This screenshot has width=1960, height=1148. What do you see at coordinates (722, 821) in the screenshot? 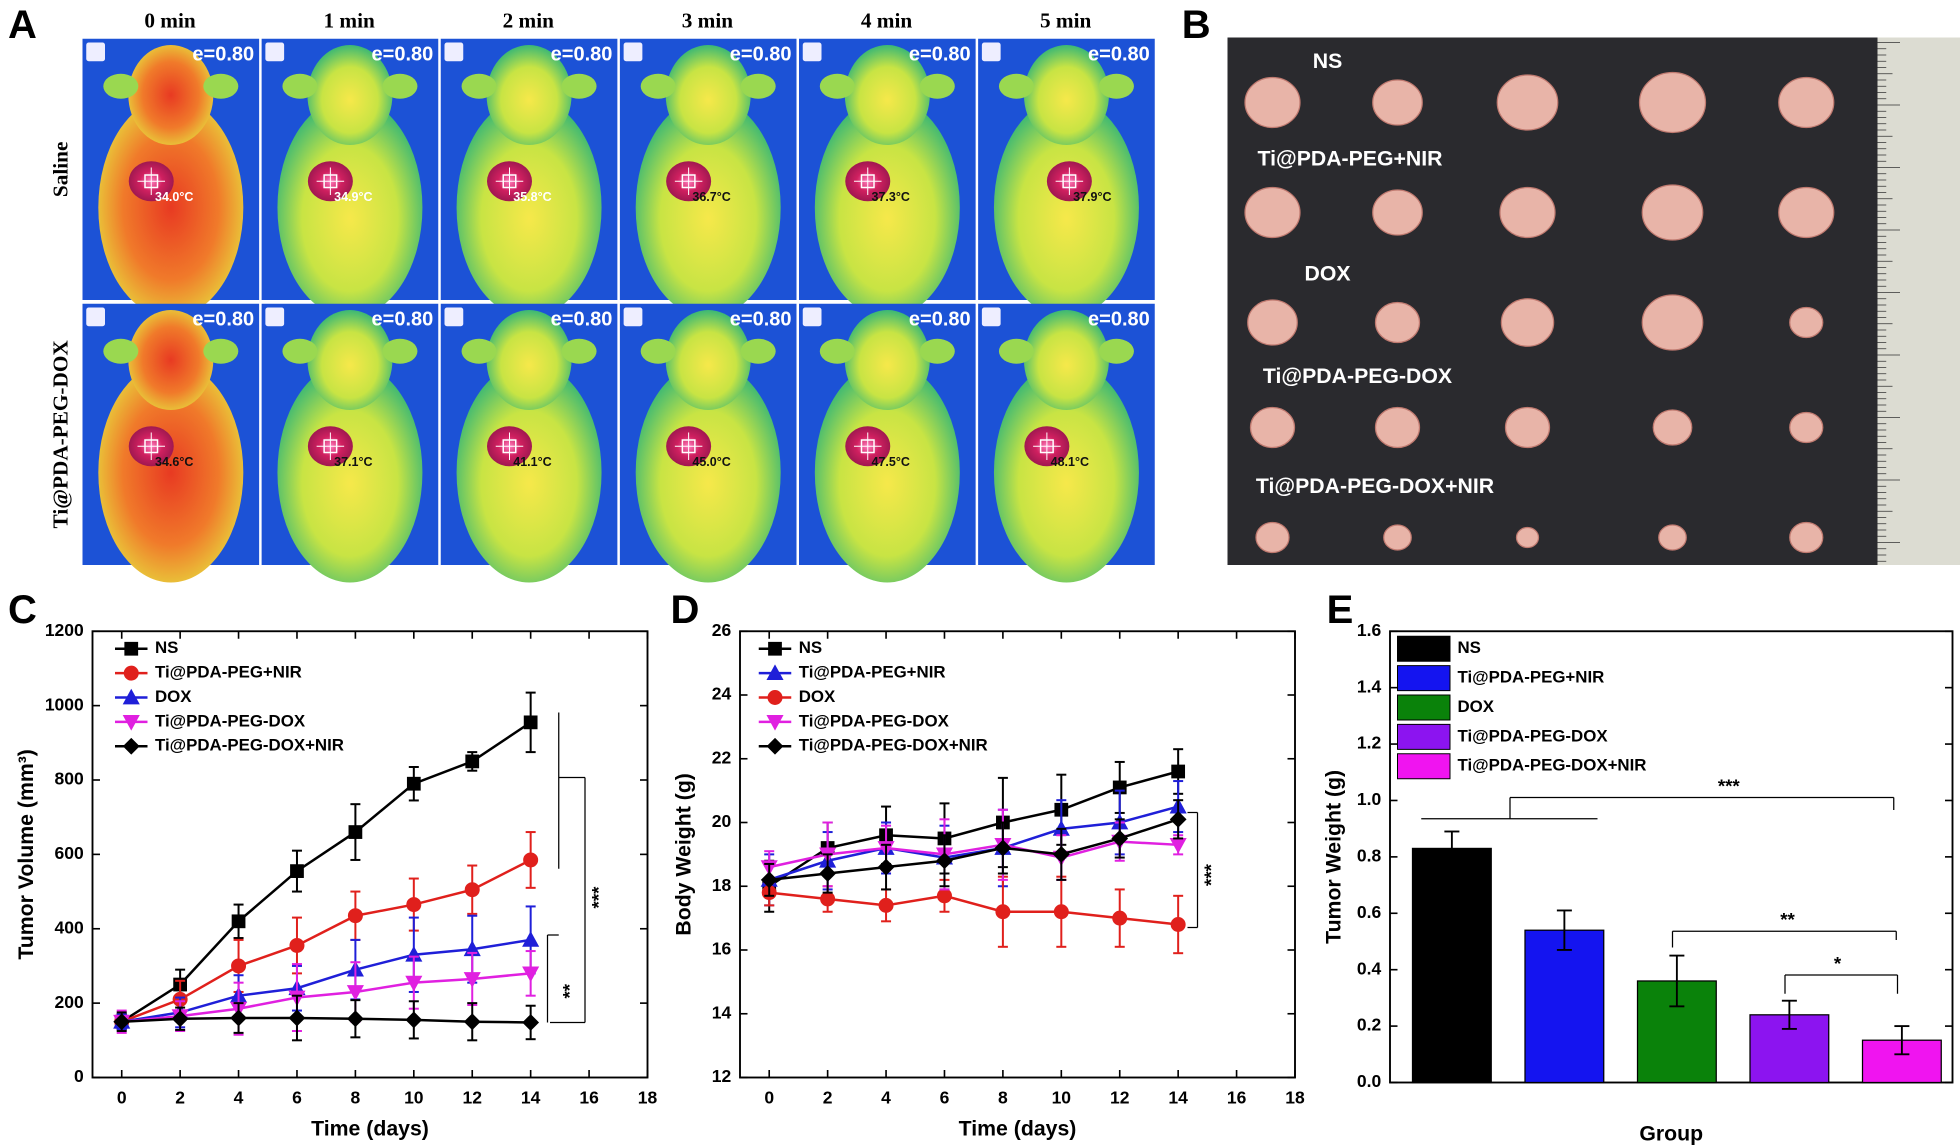
I see `y-tick-label: 20` at bounding box center [722, 821].